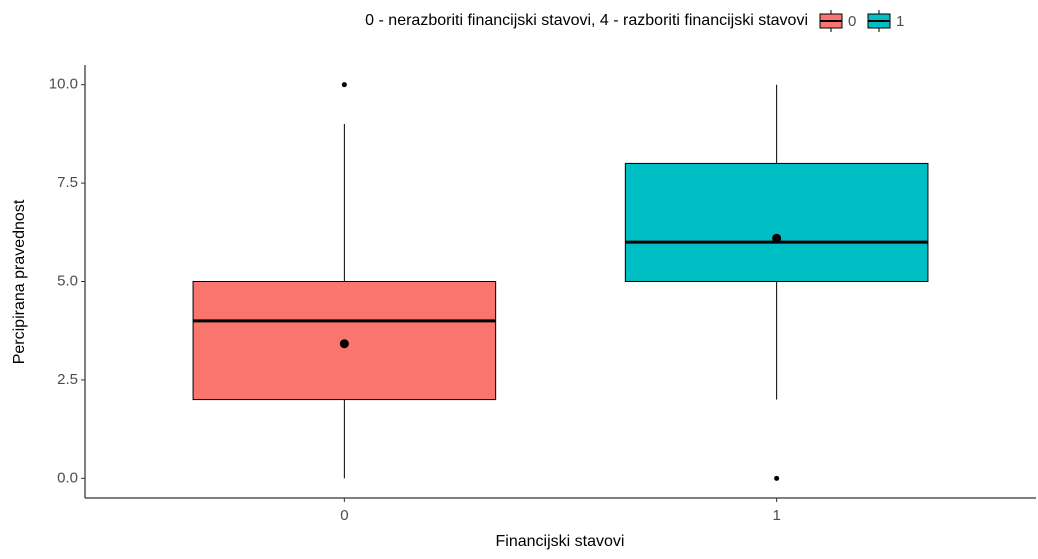 This screenshot has height=559, width=1038. I want to click on y-tick-label: 10.0, so click(63, 84).